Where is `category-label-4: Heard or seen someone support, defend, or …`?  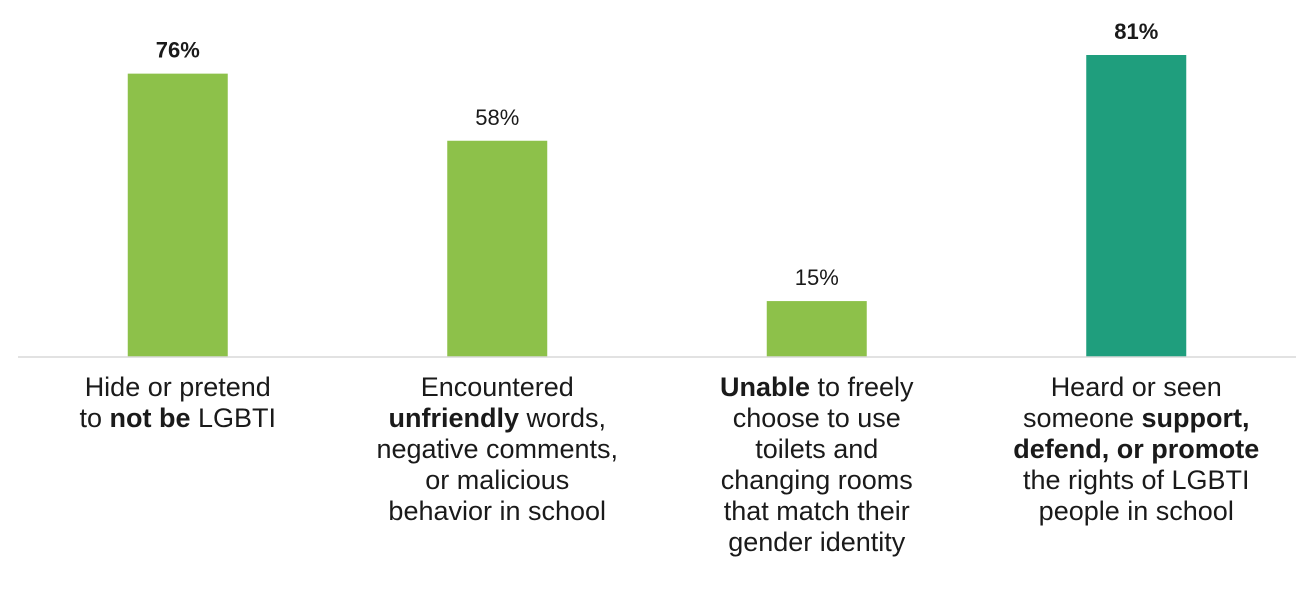 category-label-4: Heard or seen someone support, defend, or … is located at coordinates (1136, 449).